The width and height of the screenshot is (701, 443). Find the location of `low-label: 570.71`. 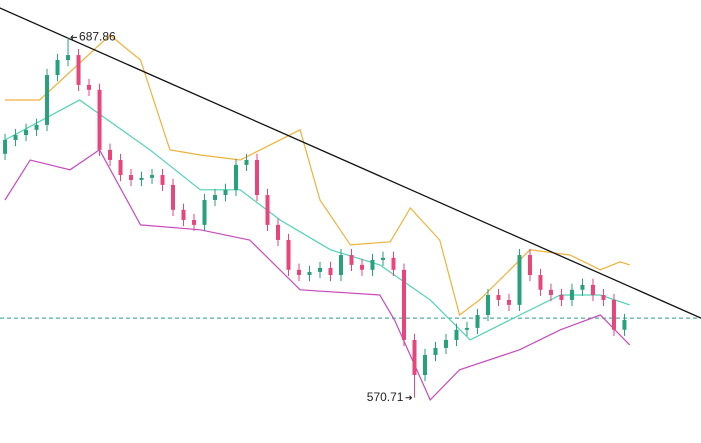

low-label: 570.71 is located at coordinates (385, 397).